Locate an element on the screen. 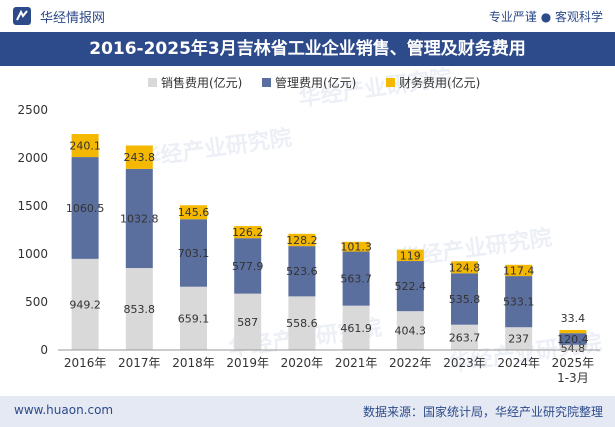 The width and height of the screenshot is (615, 427). x-tick-label: 2022年 is located at coordinates (410, 363).